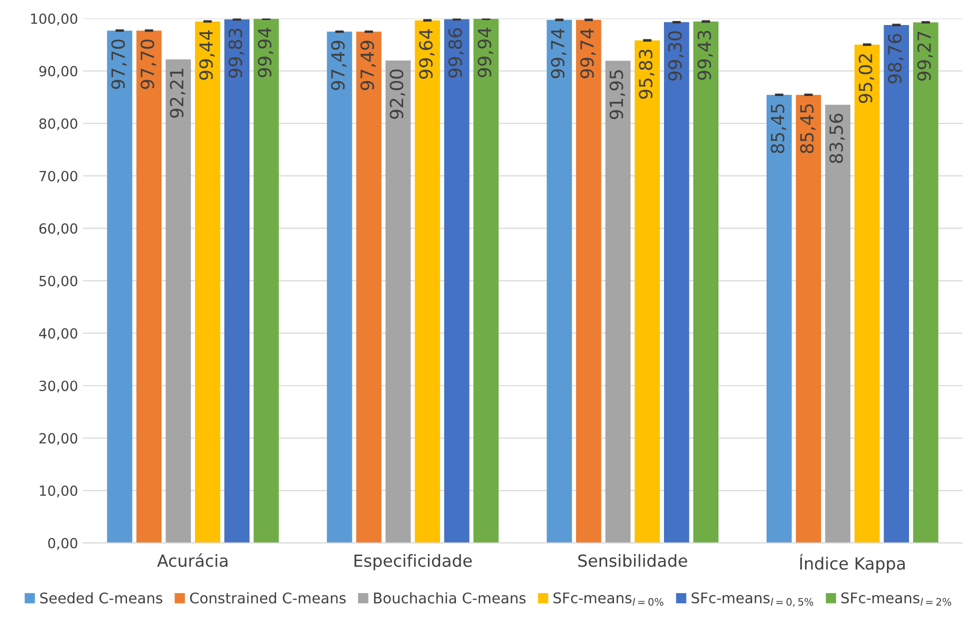  I want to click on data-label: 95,02, so click(866, 79).